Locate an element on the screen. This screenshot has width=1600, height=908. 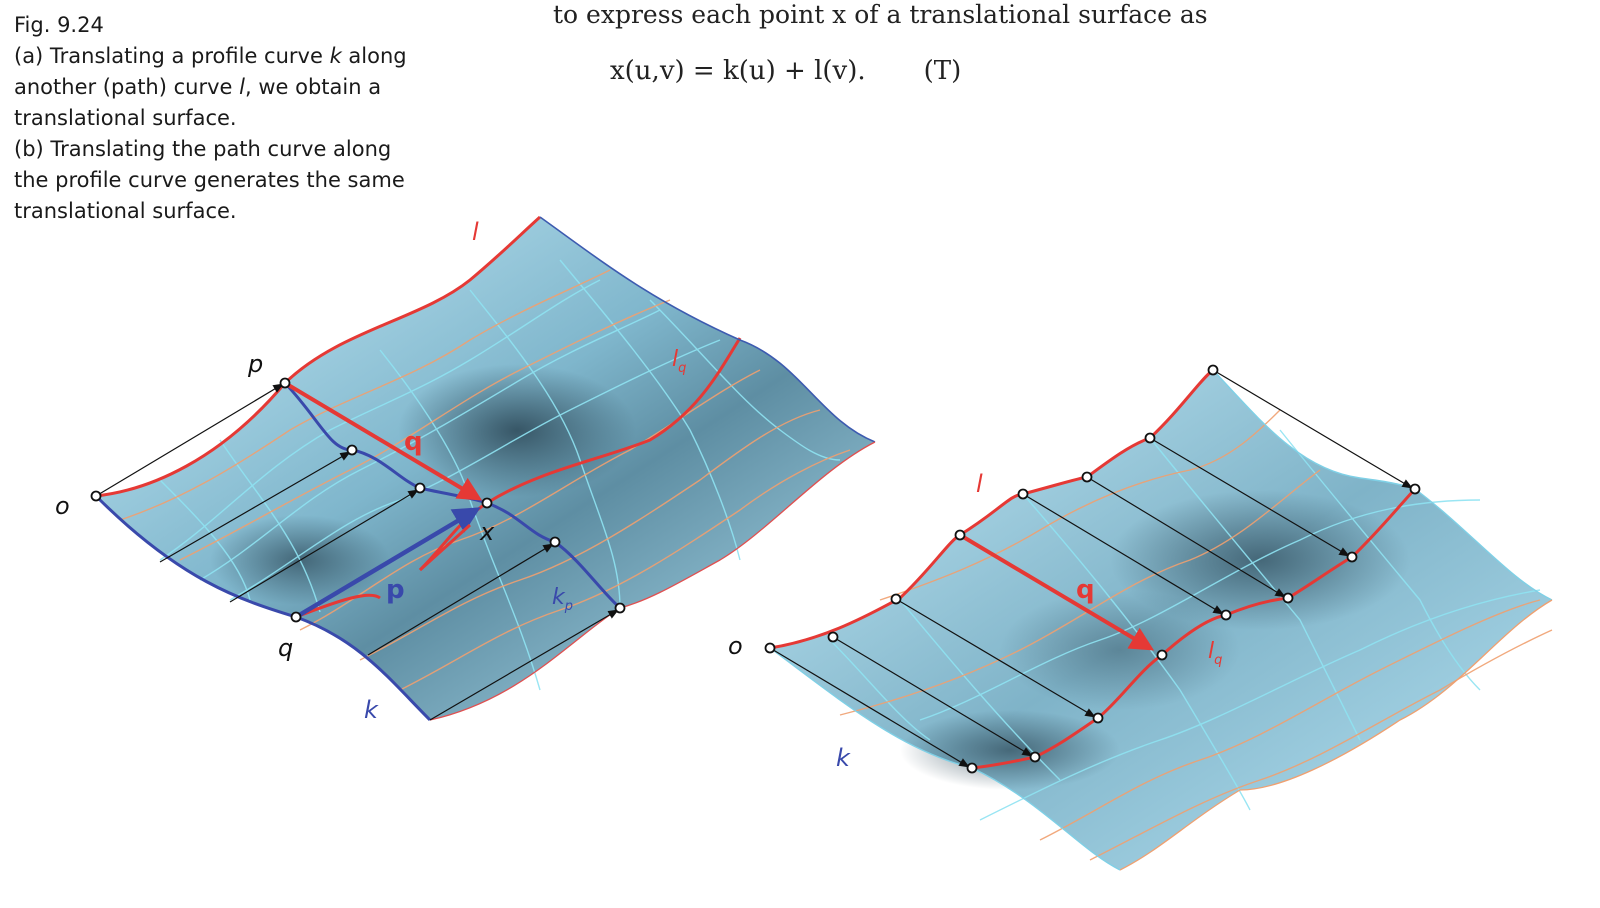
label-p-a: p is located at coordinates (255, 364).